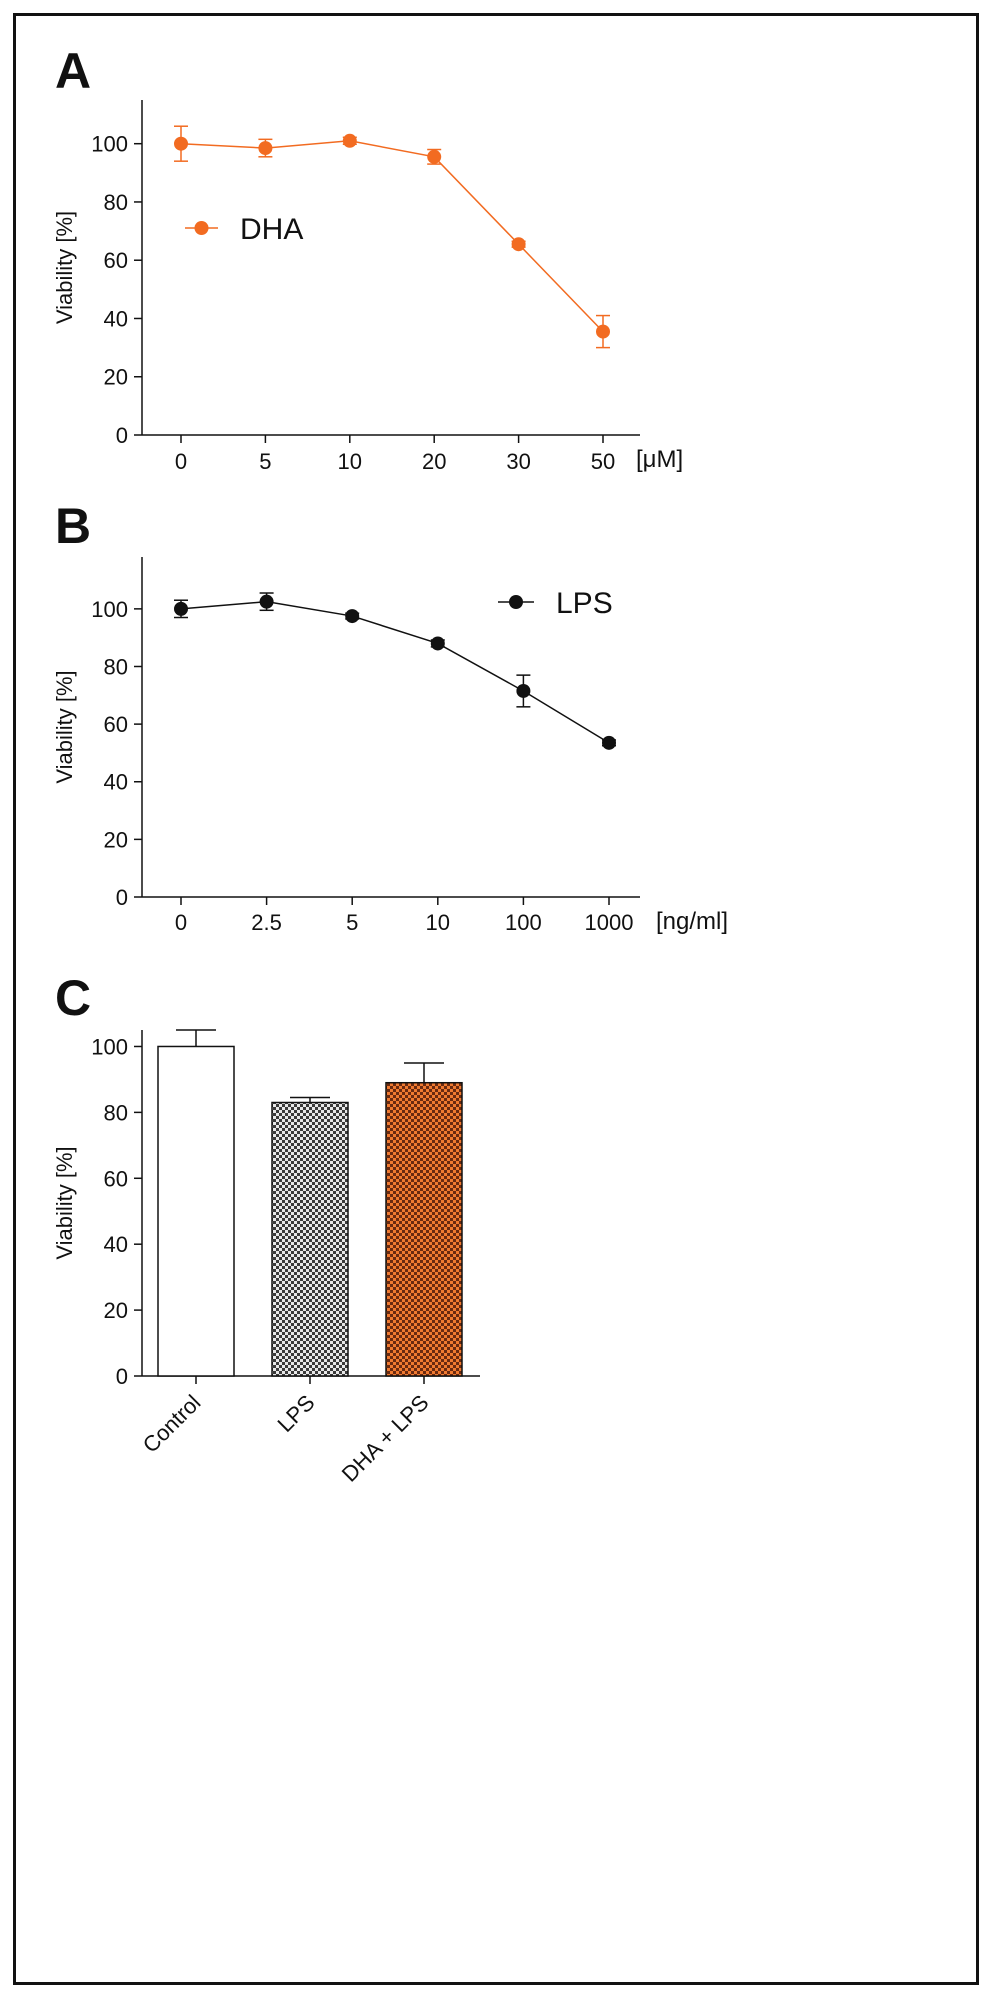  I want to click on panel-letter-a: A, so click(73, 71).